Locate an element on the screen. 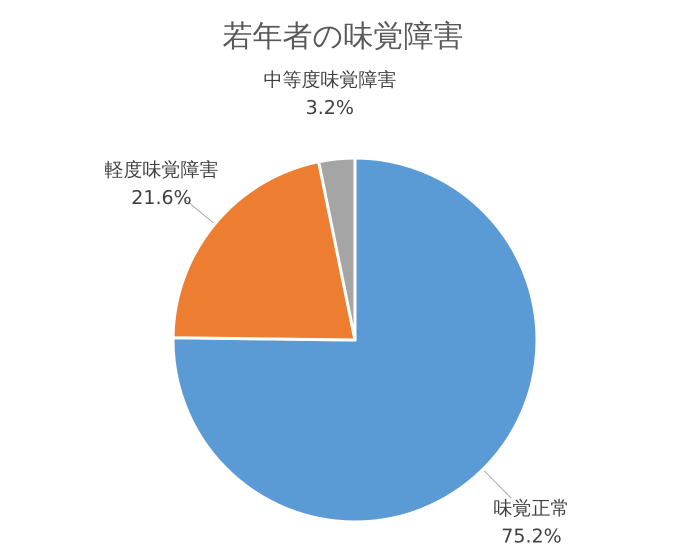  data-label: 75.2% is located at coordinates (531, 537).